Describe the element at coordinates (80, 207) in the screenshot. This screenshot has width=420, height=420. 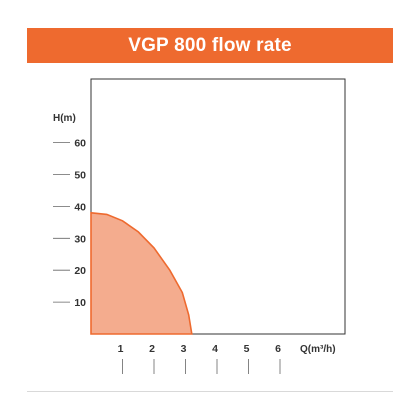
I see `y-tick-label: 40` at that location.